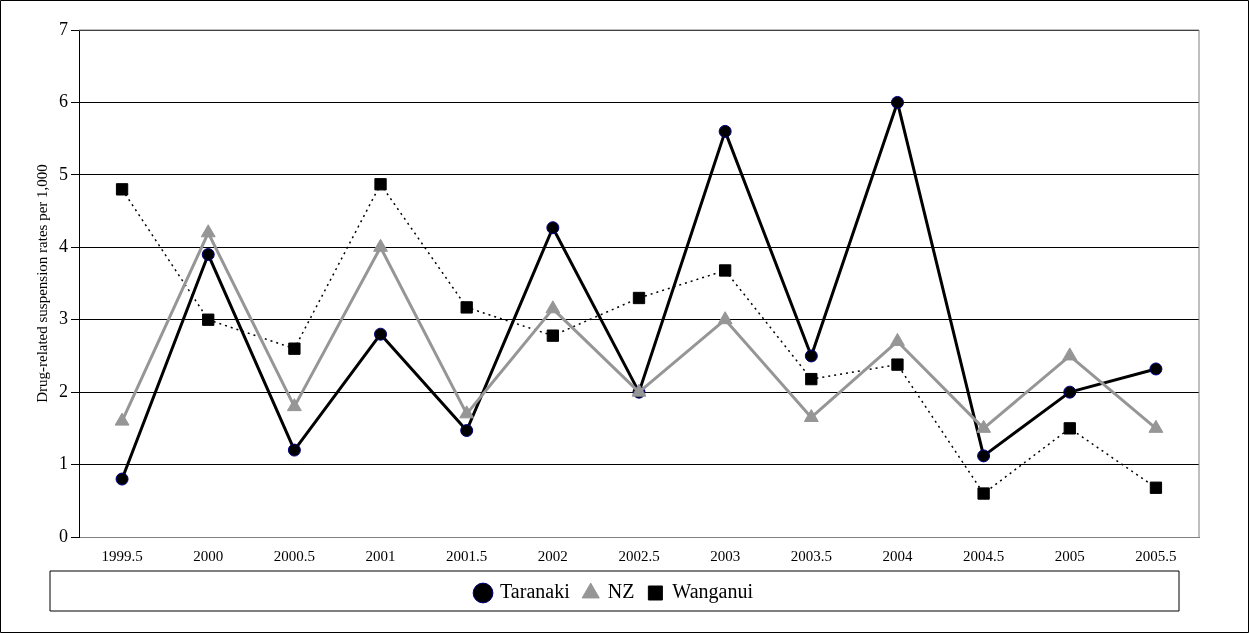 The image size is (1249, 633). Describe the element at coordinates (467, 555) in the screenshot. I see `x-tick-label: 2001.5` at that location.